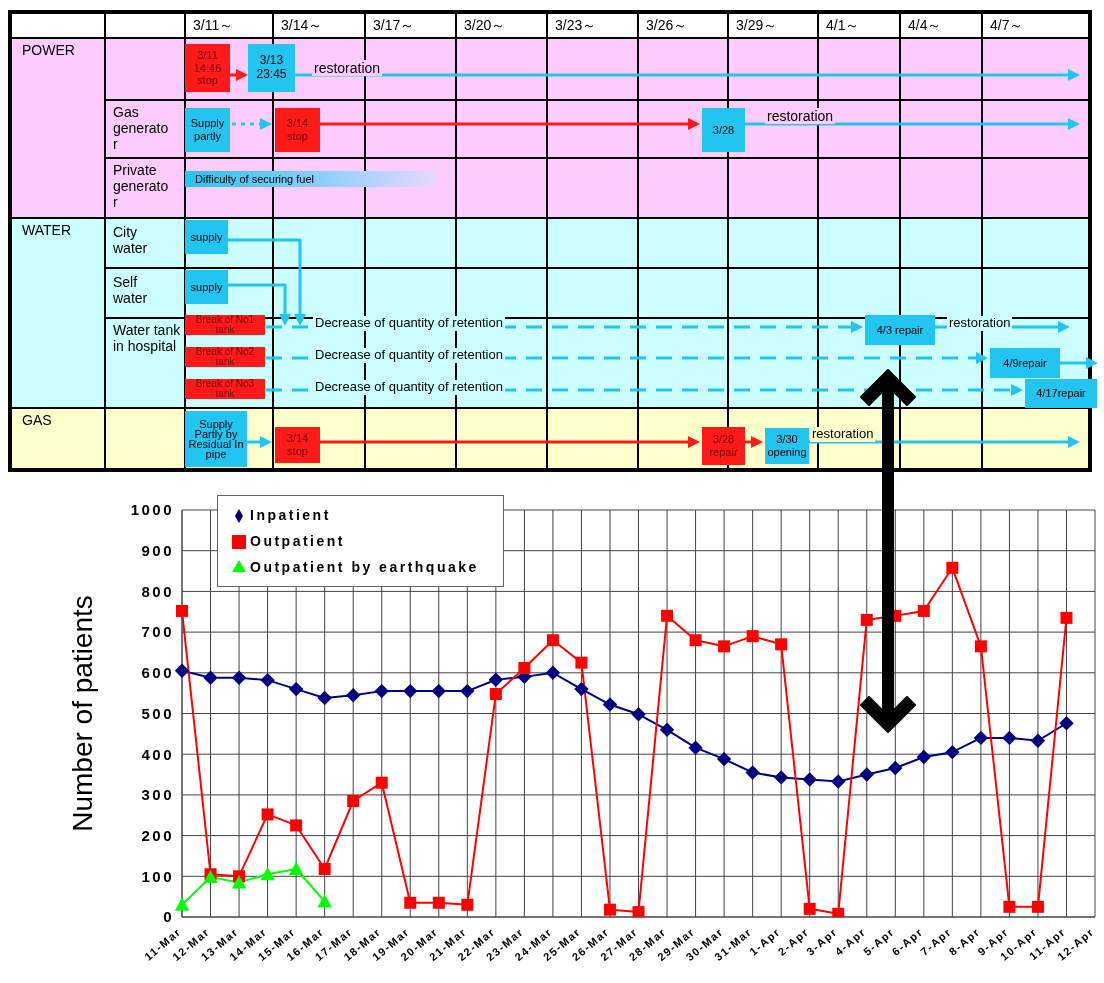 The height and width of the screenshot is (983, 1104). Describe the element at coordinates (723, 446) in the screenshot. I see `text: 3/28 repair` at that location.